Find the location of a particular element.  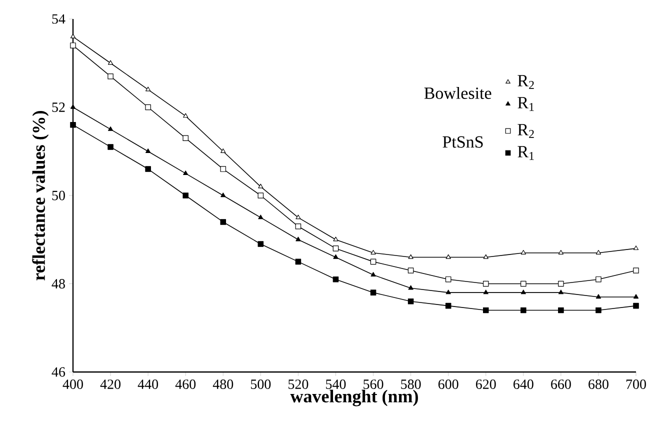

x-tick-label: 400 is located at coordinates (72, 384).